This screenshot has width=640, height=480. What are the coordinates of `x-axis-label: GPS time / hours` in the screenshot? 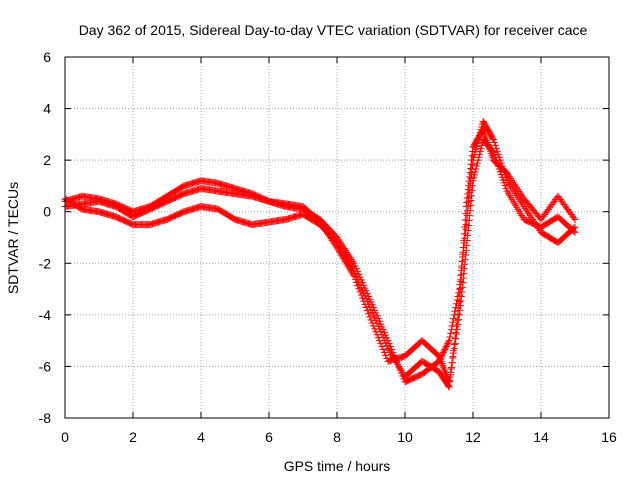 It's located at (337, 466).